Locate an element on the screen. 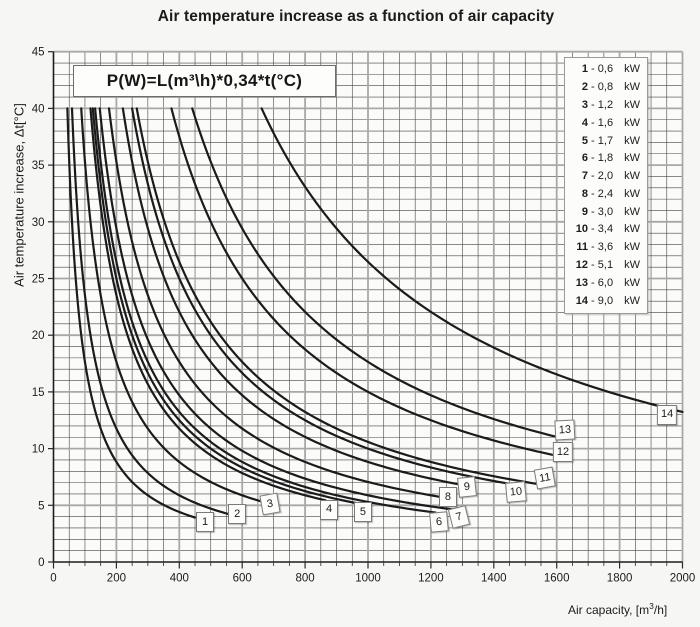 Image resolution: width=700 pixels, height=627 pixels. x-tick-label: 800 is located at coordinates (305, 579).